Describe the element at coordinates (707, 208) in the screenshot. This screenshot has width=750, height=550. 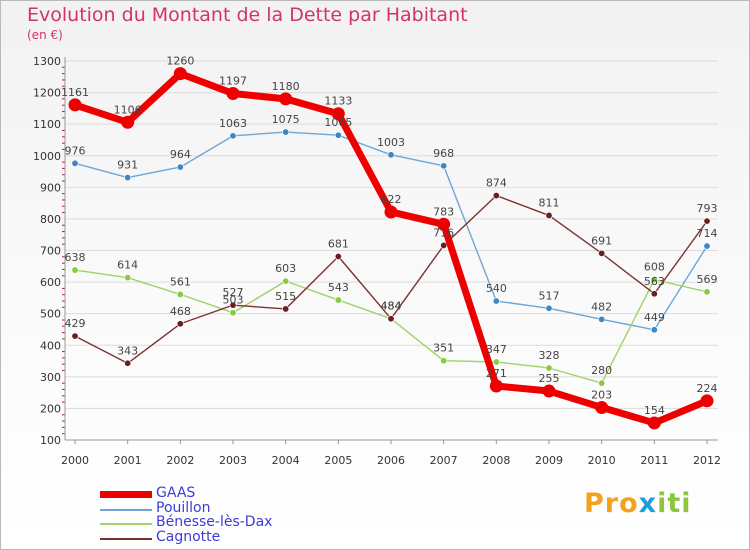
I see `data-label-cagnotte: 793` at that location.